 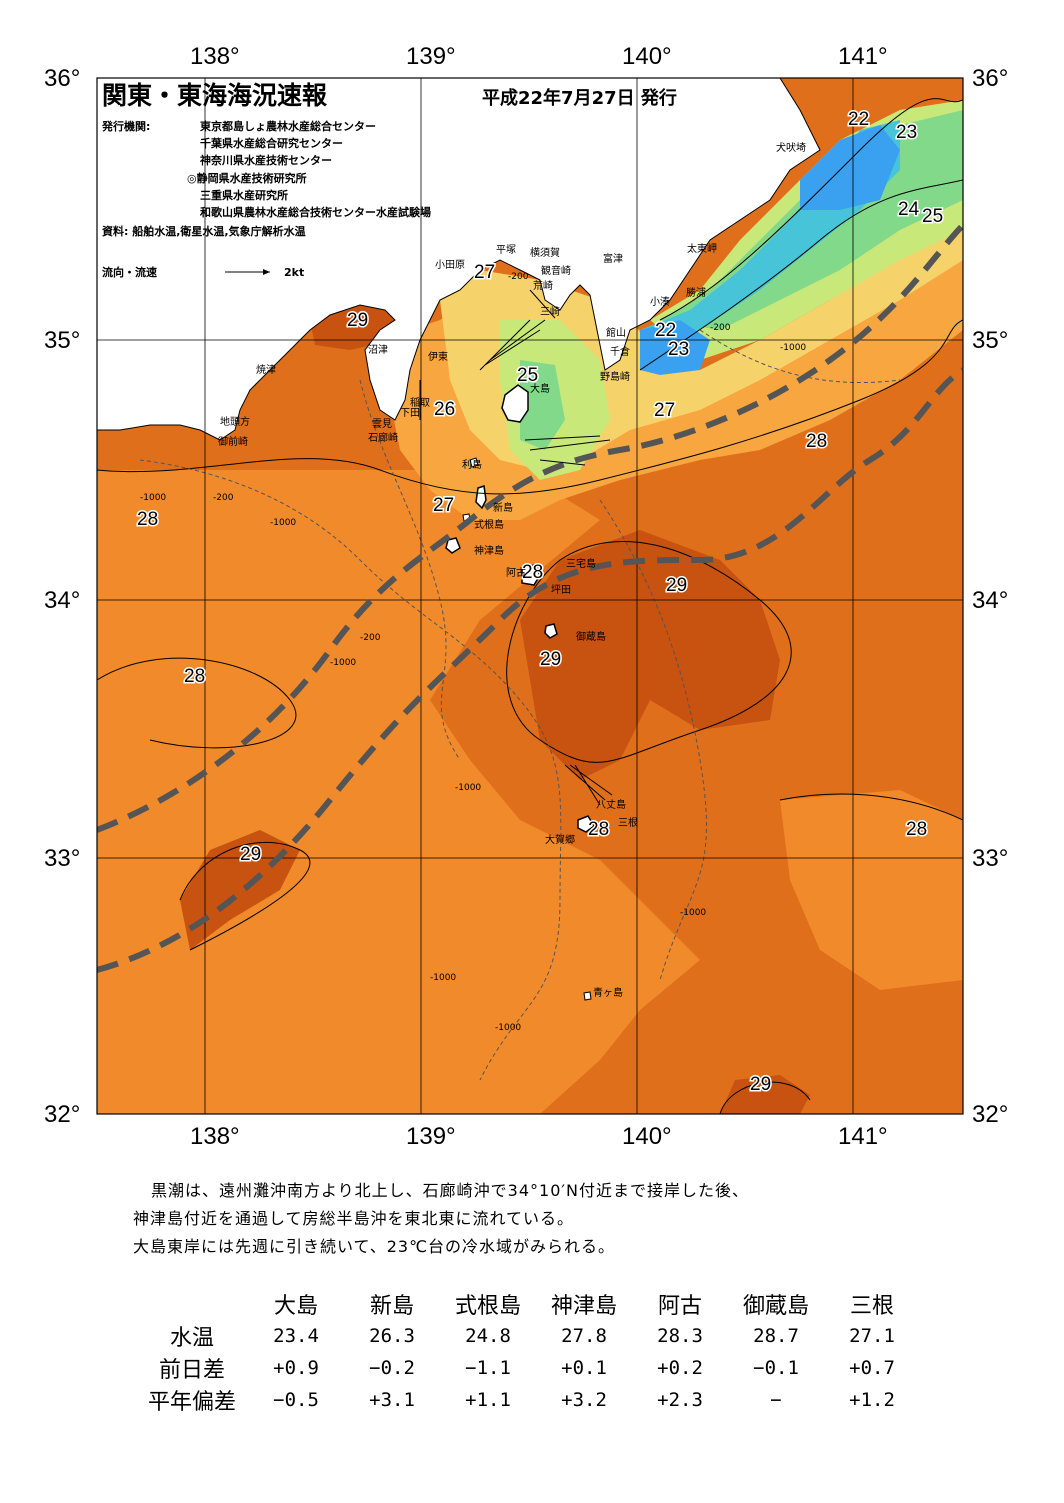 What do you see at coordinates (990, 858) in the screenshot?
I see `lat-label-33-right: 33°` at bounding box center [990, 858].